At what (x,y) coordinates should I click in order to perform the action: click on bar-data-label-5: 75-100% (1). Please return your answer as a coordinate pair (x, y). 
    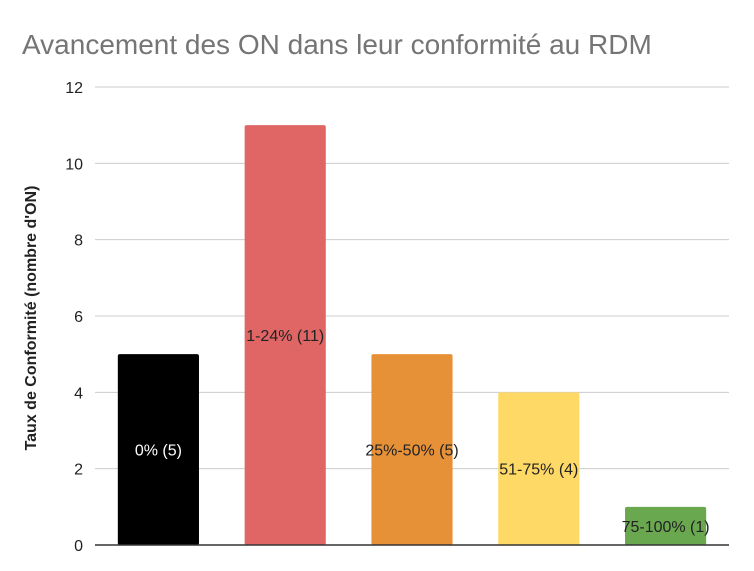
    Looking at the image, I should click on (666, 527).